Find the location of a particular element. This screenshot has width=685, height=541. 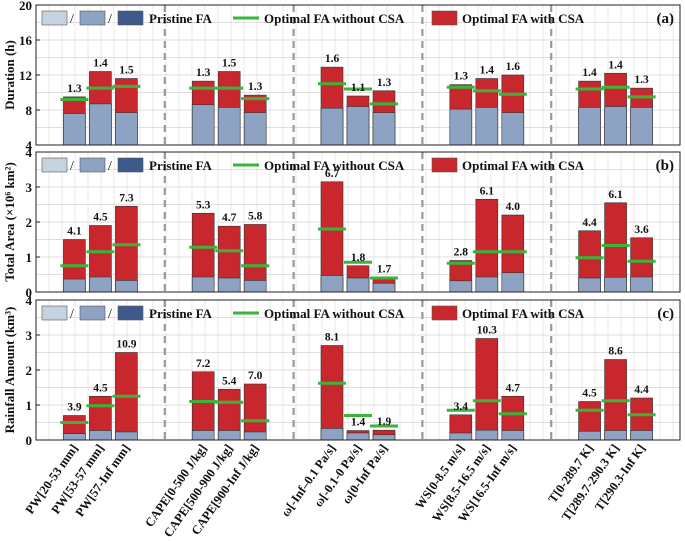

panel-label: (a) is located at coordinates (666, 19).